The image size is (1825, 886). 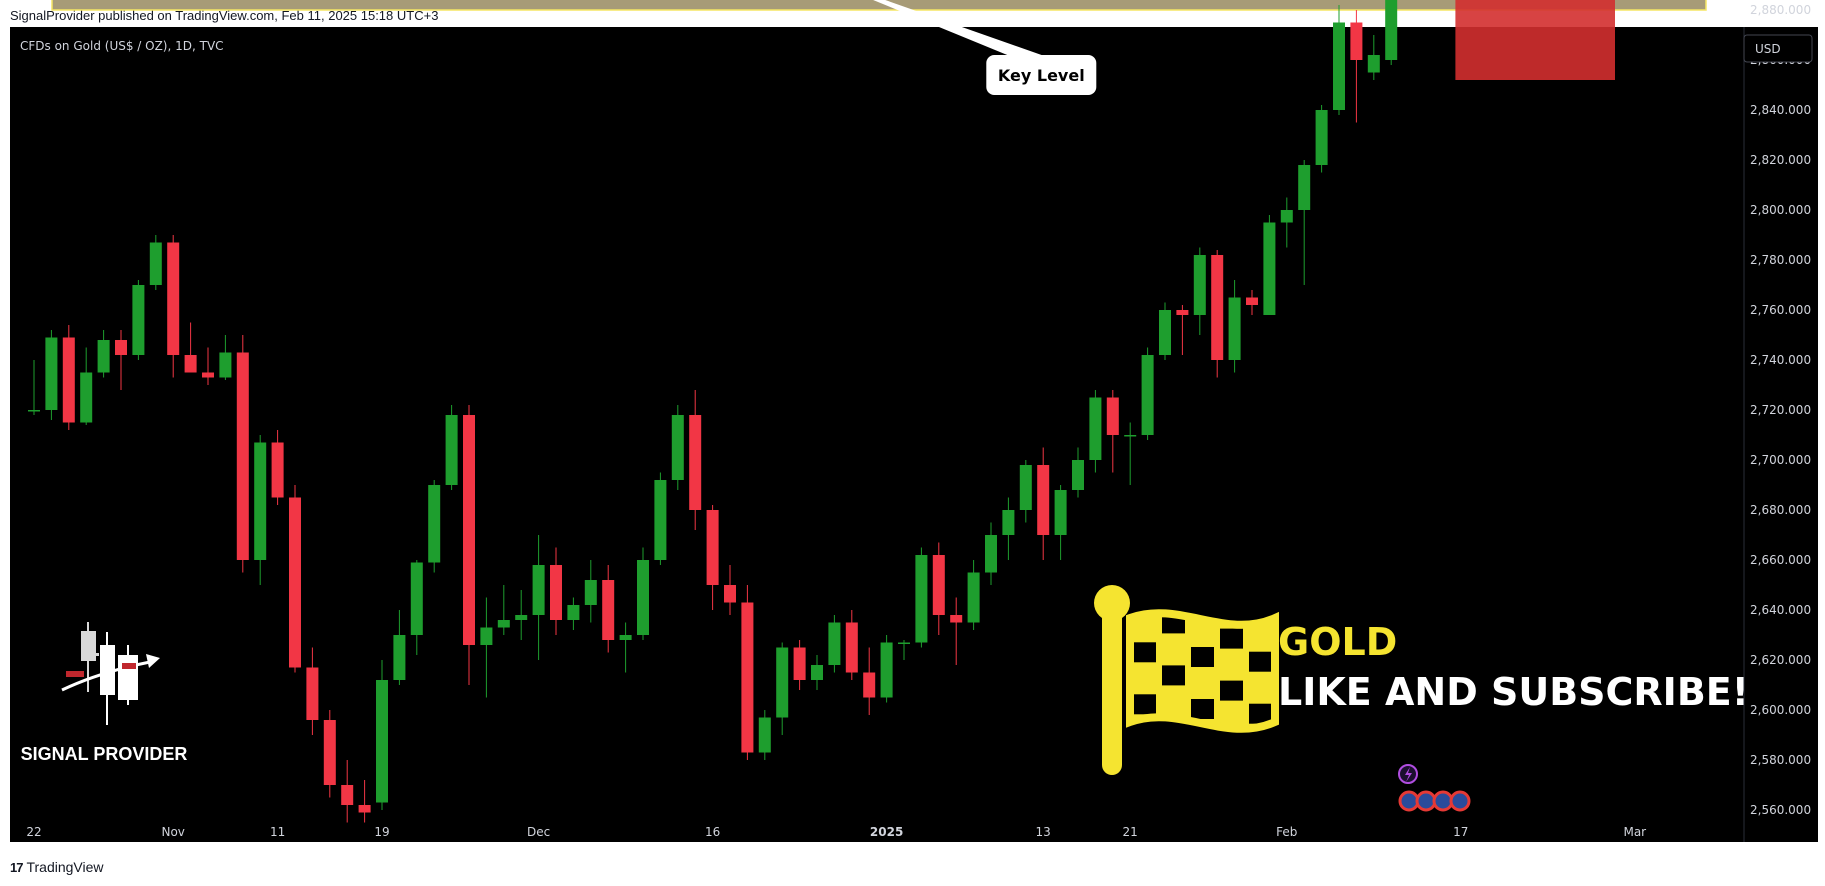 I want to click on currency-button-label: USD, so click(x=1768, y=49).